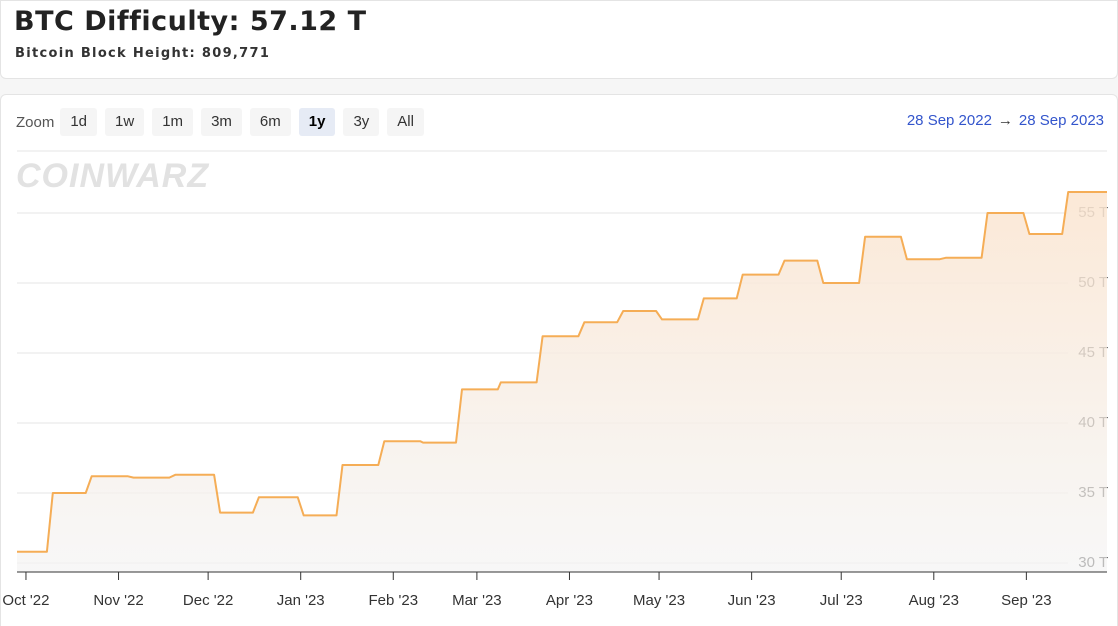  I want to click on x-tick-label: May '23, so click(659, 600).